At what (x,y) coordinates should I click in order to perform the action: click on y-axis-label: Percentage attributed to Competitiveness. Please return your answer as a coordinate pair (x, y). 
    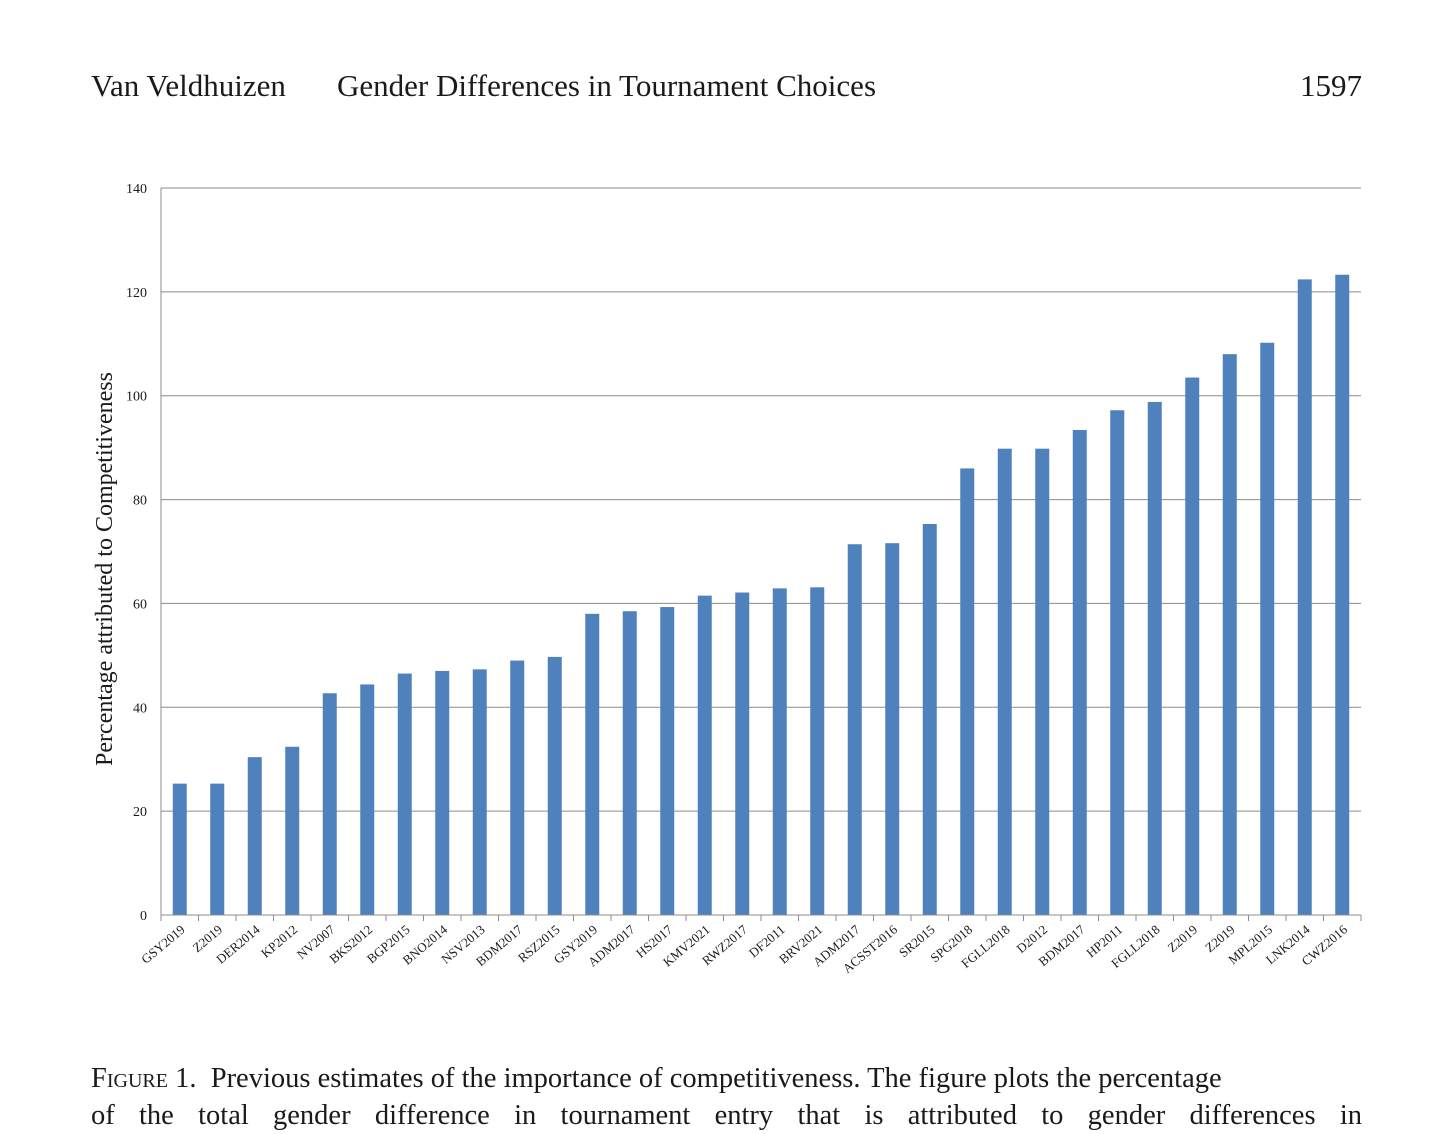
    Looking at the image, I should click on (105, 569).